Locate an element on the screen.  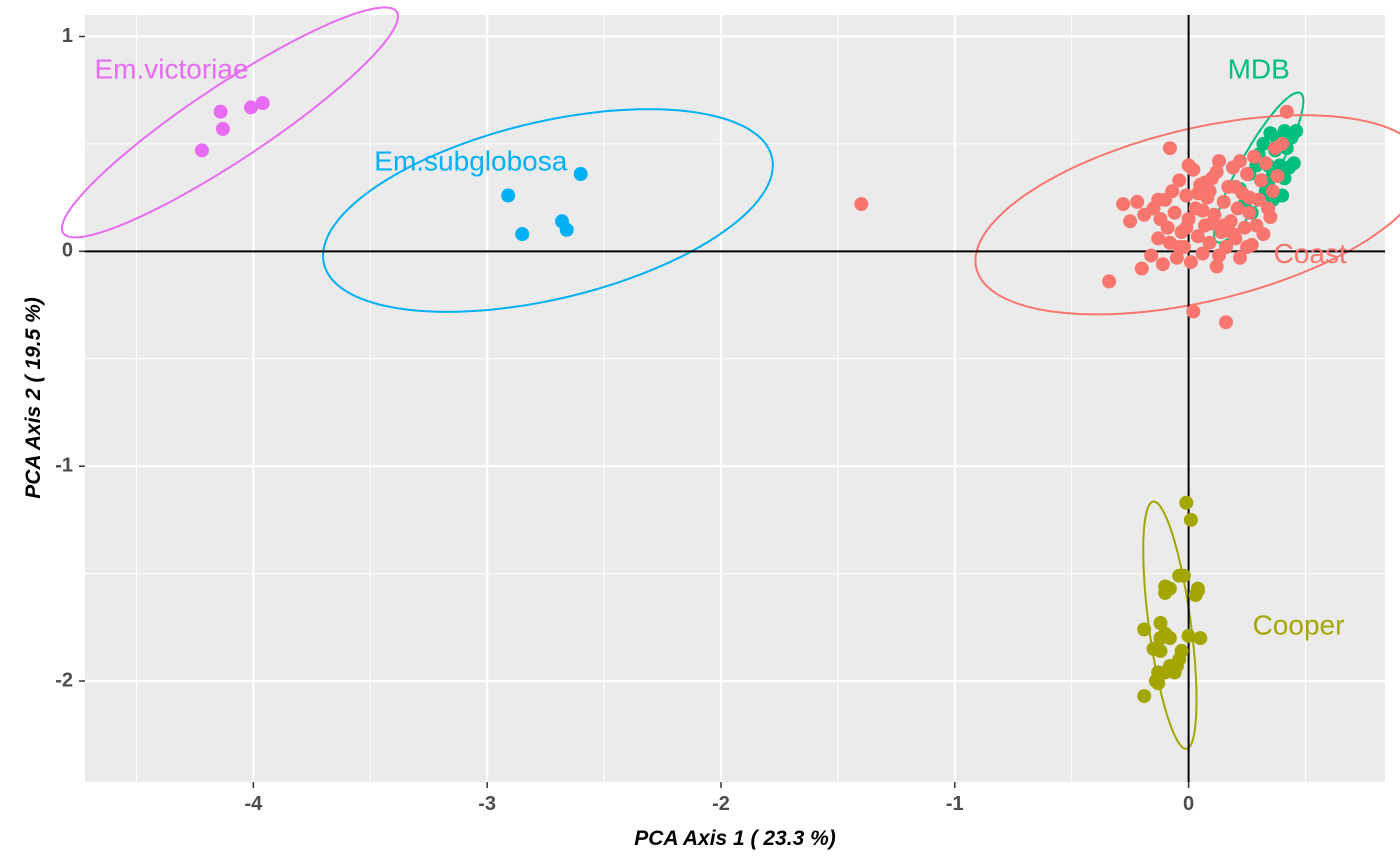
group-label: Em.subglobosa is located at coordinates (470, 161).